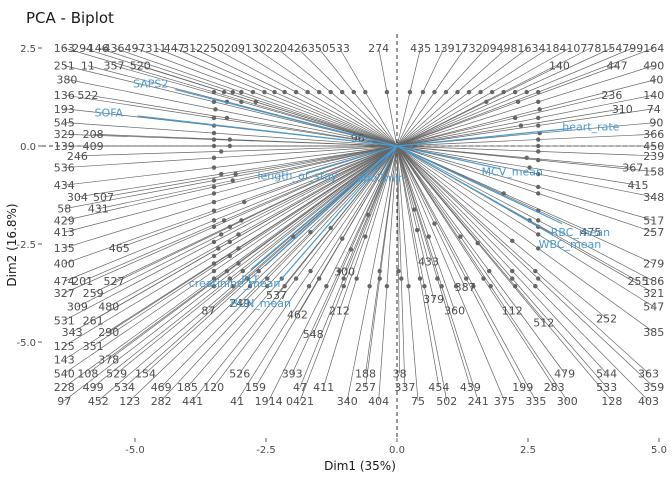 The height and width of the screenshot is (480, 672). I want to click on observation-label: 357, so click(114, 66).